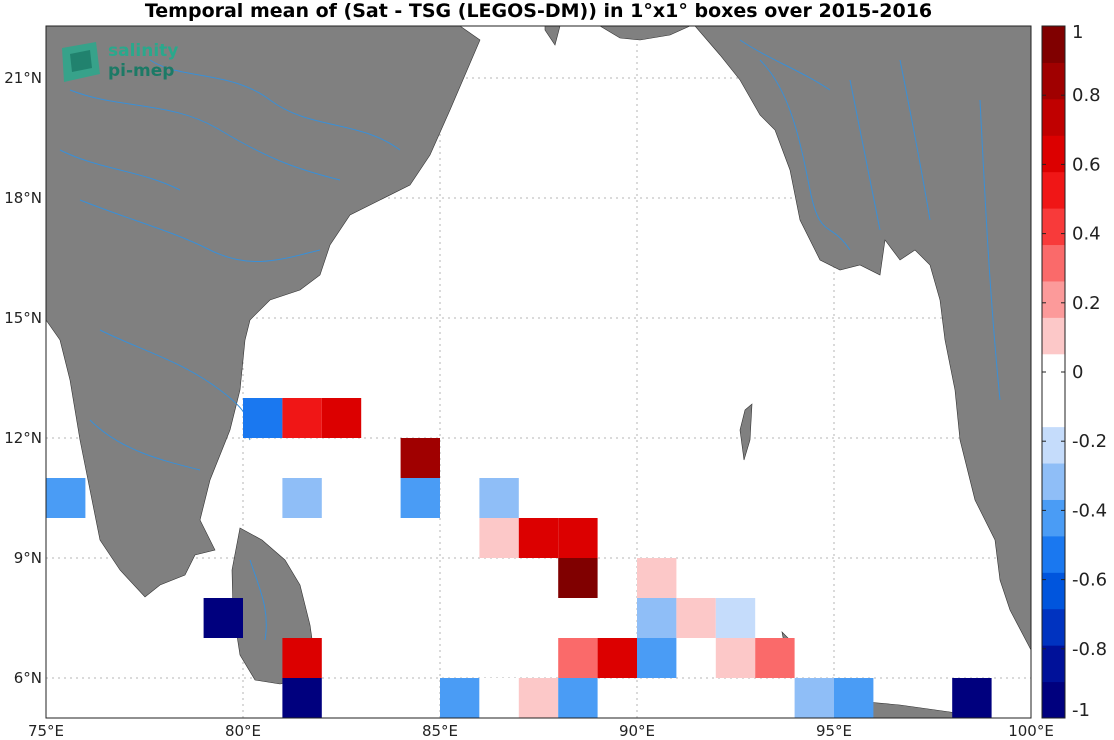  I want to click on salinity-pi-mep-logo: salinity pi-mep, so click(120, 61).